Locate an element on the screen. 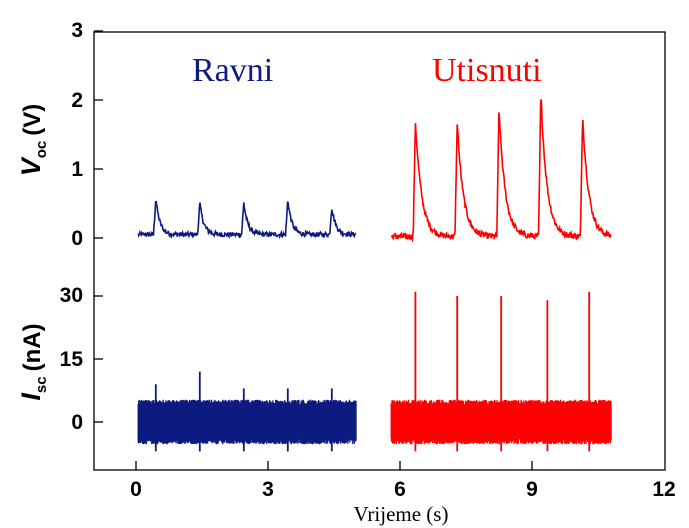  x-tick-label: 12 is located at coordinates (663, 489).